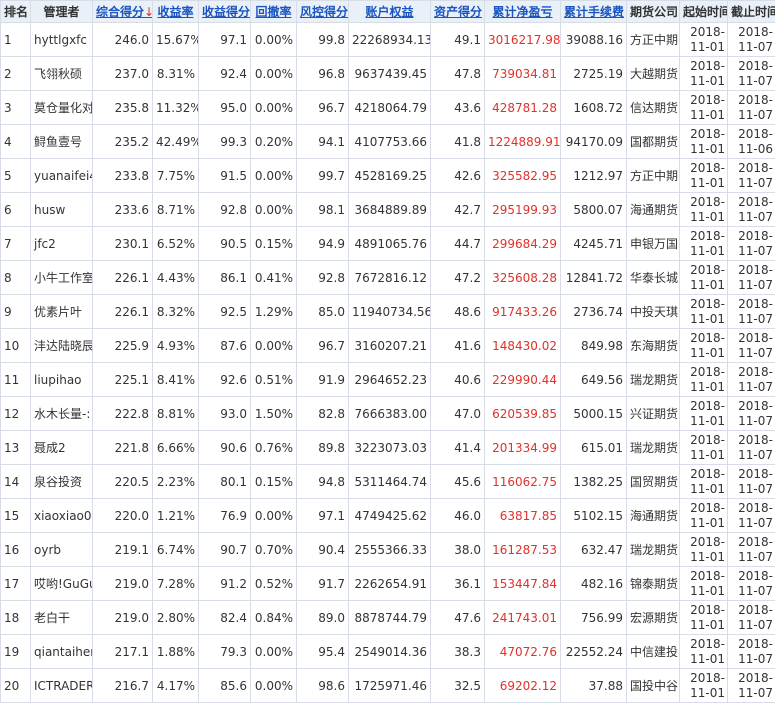 This screenshot has width=775, height=723. I want to click on drawdown-rate-cell: 0.84%, so click(273, 617).